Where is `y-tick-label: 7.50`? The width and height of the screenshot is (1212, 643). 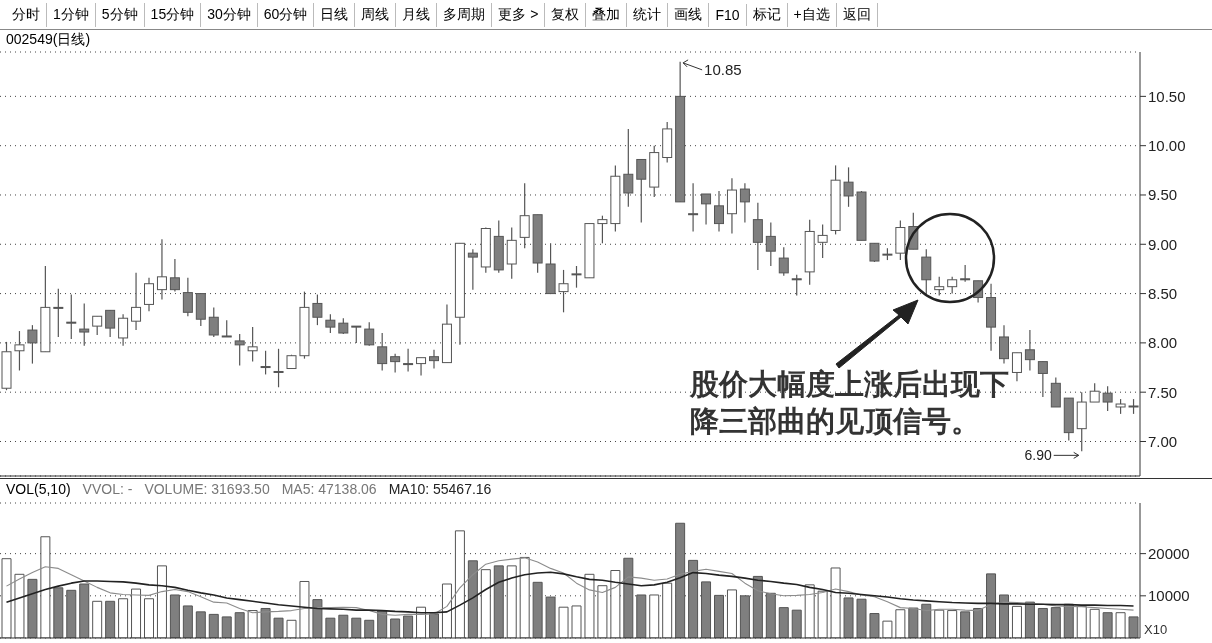
y-tick-label: 7.50 is located at coordinates (1163, 392).